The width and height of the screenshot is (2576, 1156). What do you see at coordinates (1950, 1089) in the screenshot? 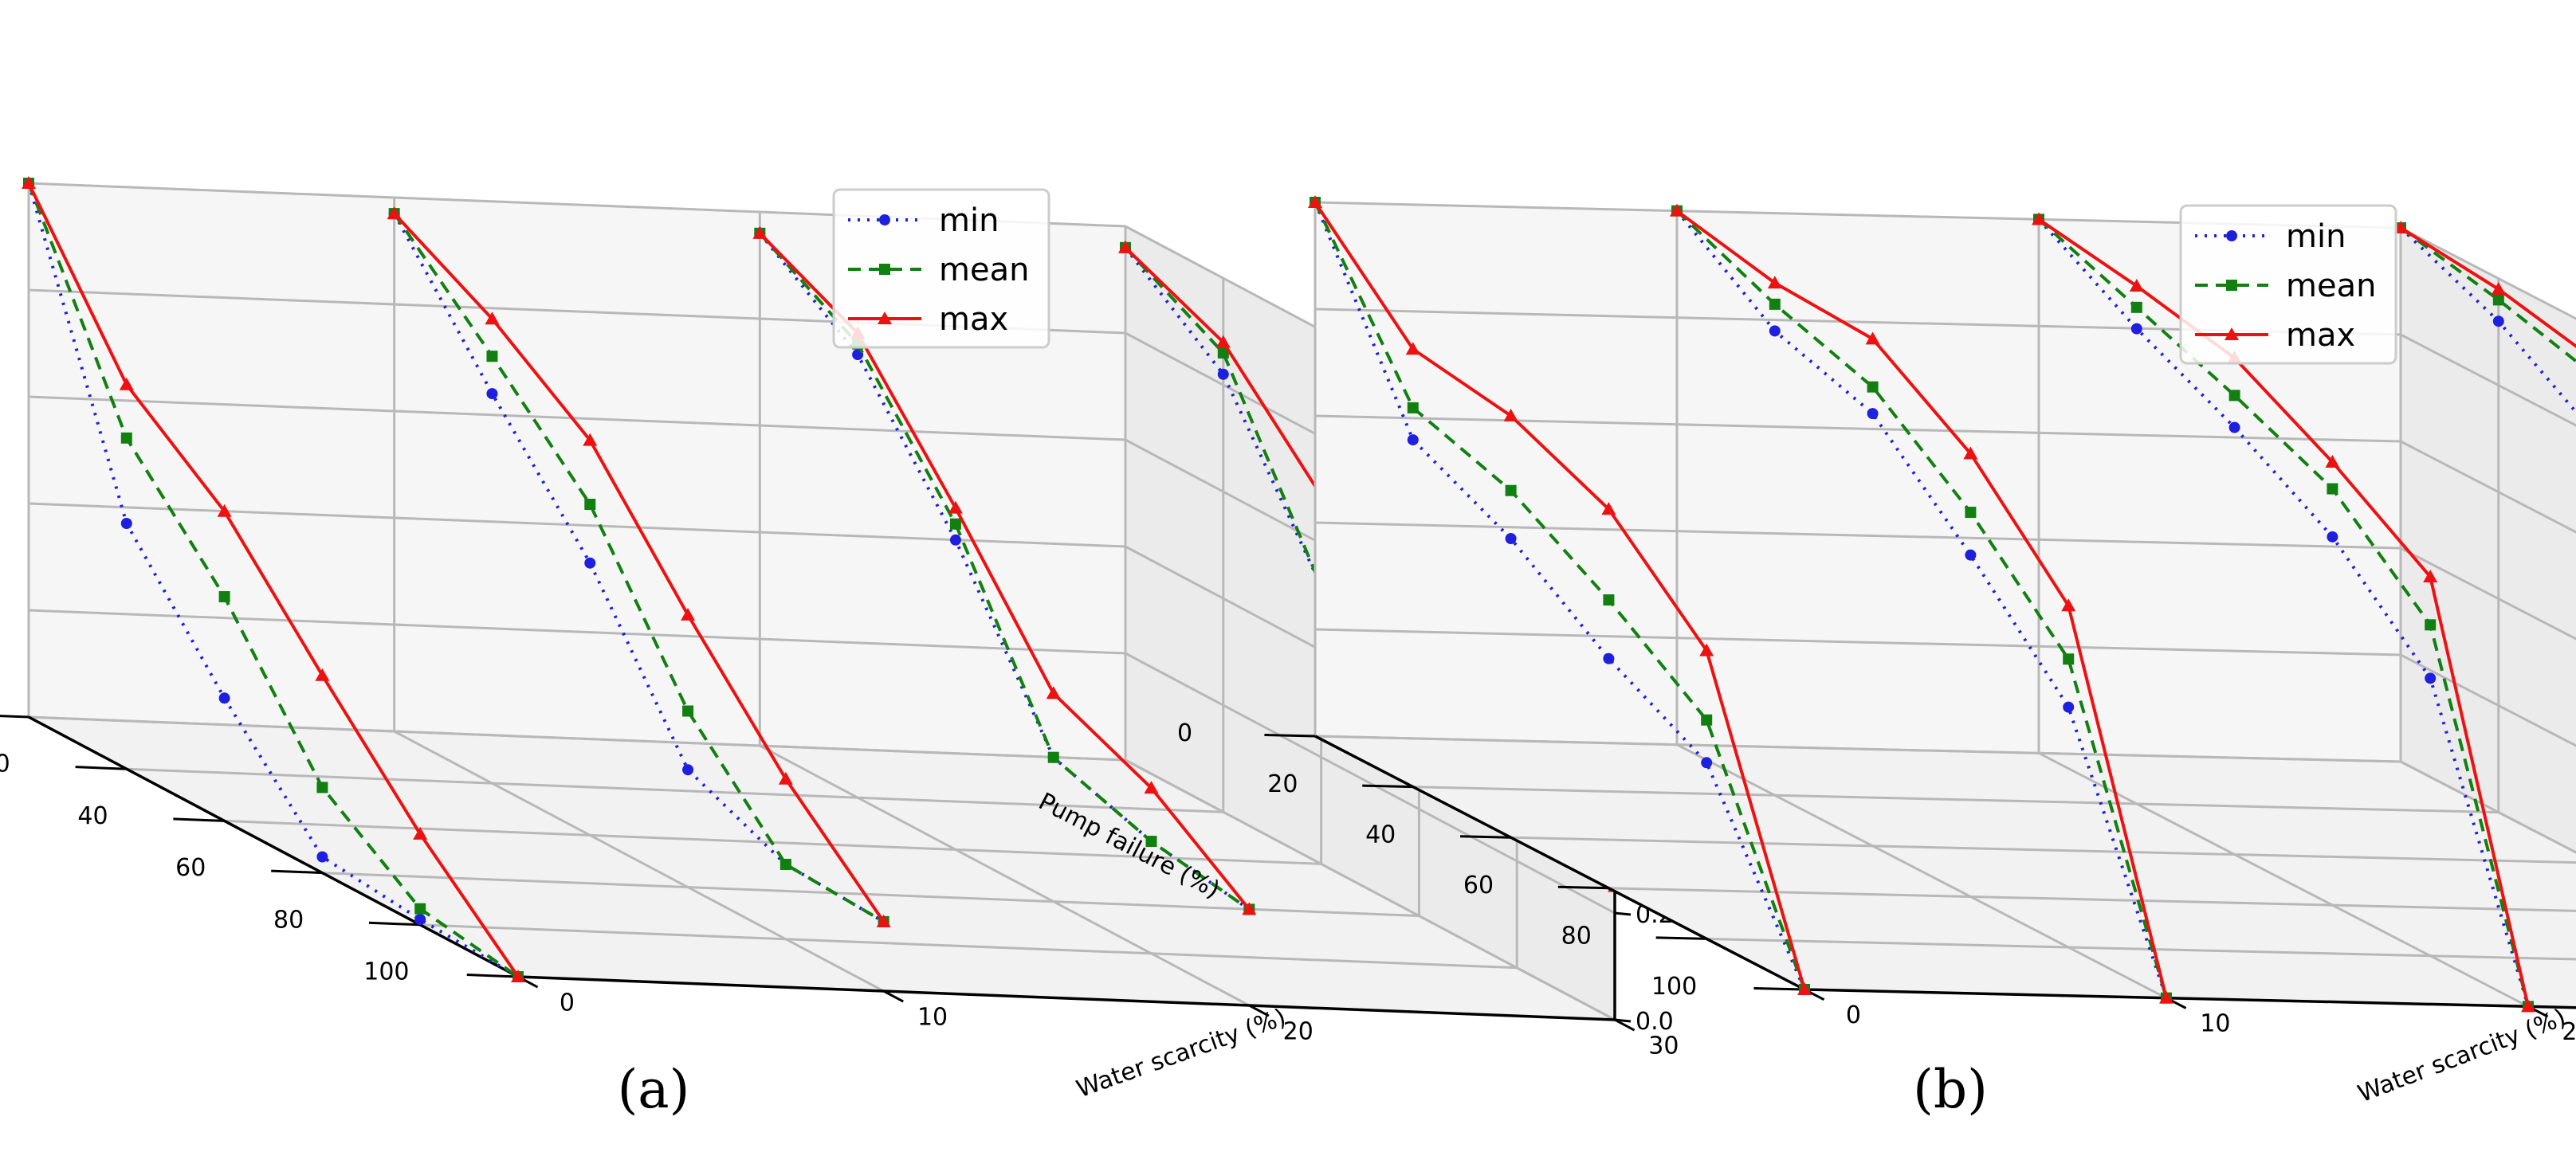
I see `panel-caption: (b)` at bounding box center [1950, 1089].